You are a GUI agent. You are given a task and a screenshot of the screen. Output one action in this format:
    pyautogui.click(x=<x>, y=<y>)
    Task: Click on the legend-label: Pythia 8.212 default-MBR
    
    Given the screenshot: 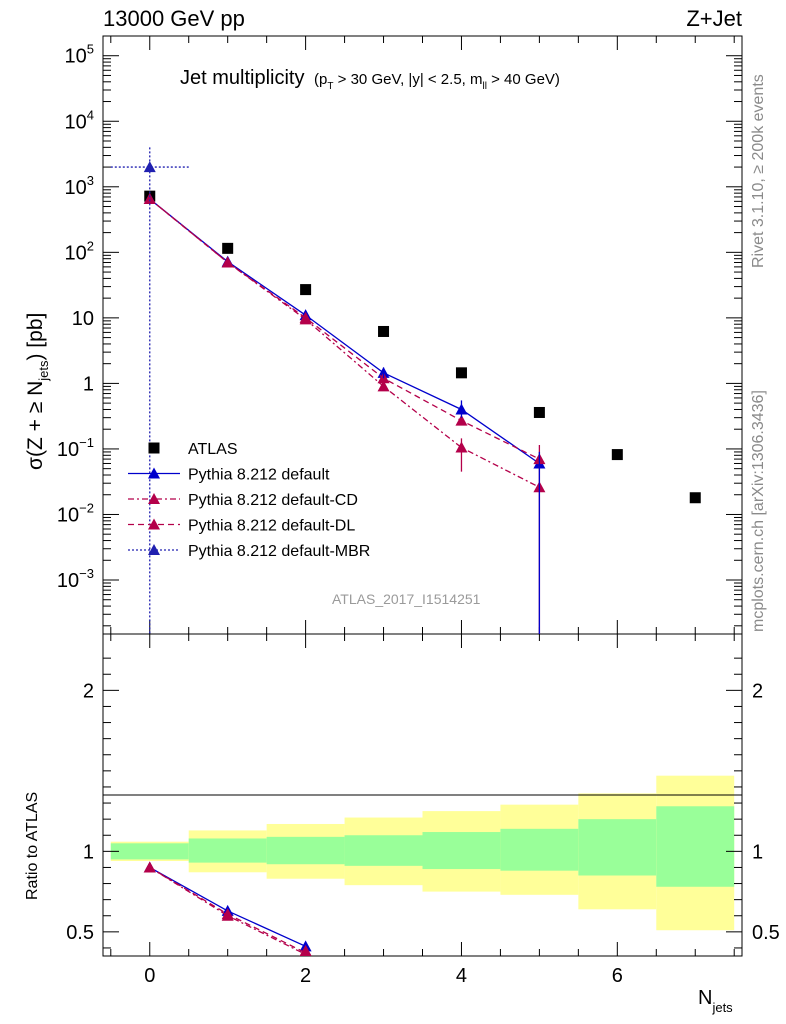 What is the action you would take?
    pyautogui.click(x=279, y=551)
    